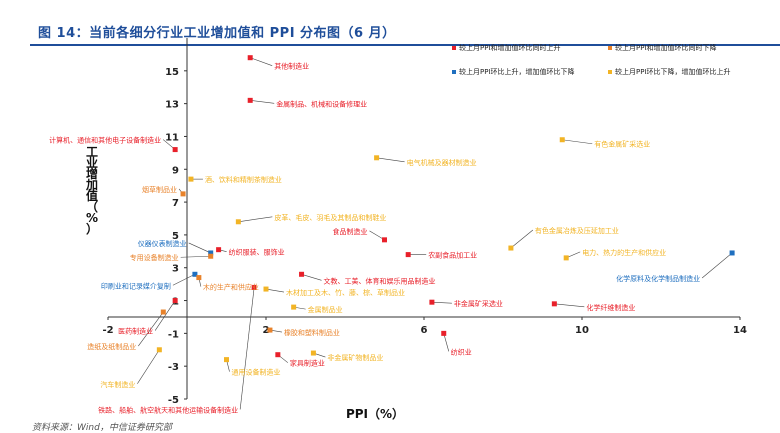 This screenshot has height=433, width=780. Describe the element at coordinates (321, 103) in the screenshot. I see `point-label: 金属制品、机械和设备修理业` at that location.